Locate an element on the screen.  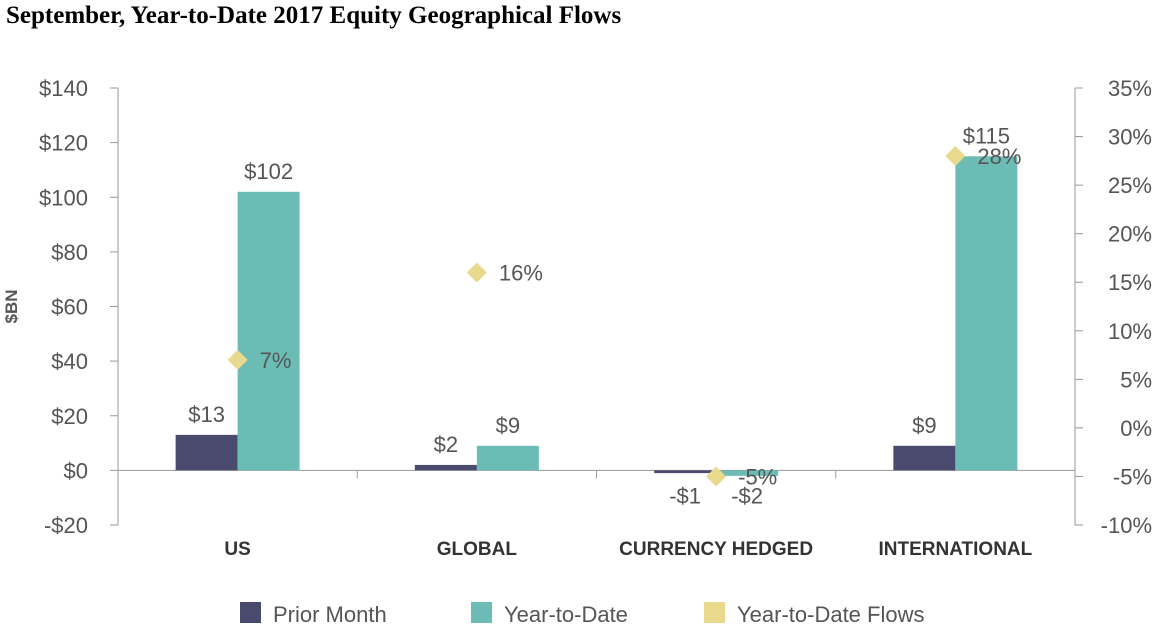
legend-label: Year-to-Date Flows is located at coordinates (830, 614).